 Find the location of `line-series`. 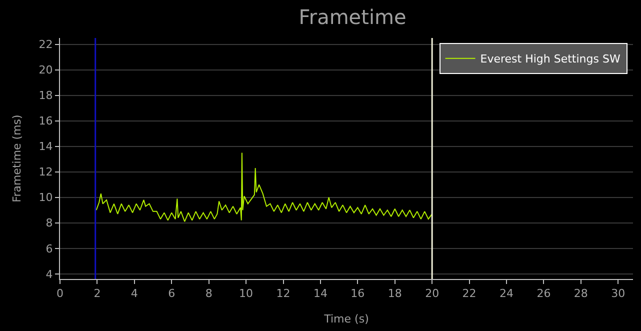

line-series is located at coordinates (264, 187).